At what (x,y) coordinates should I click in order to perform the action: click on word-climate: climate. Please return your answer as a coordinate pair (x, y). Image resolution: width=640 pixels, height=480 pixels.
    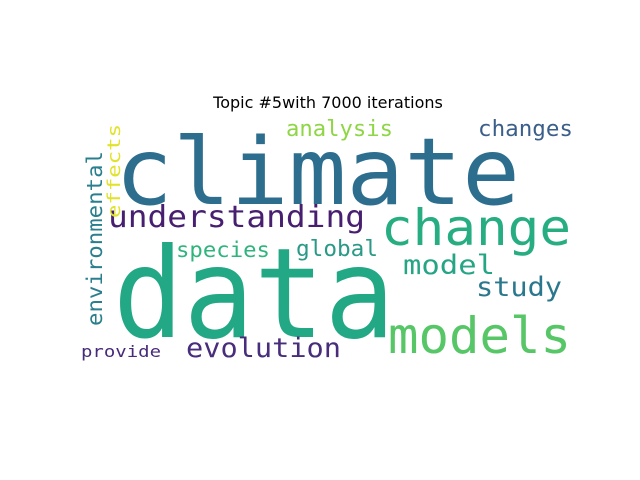
    Looking at the image, I should click on (317, 172).